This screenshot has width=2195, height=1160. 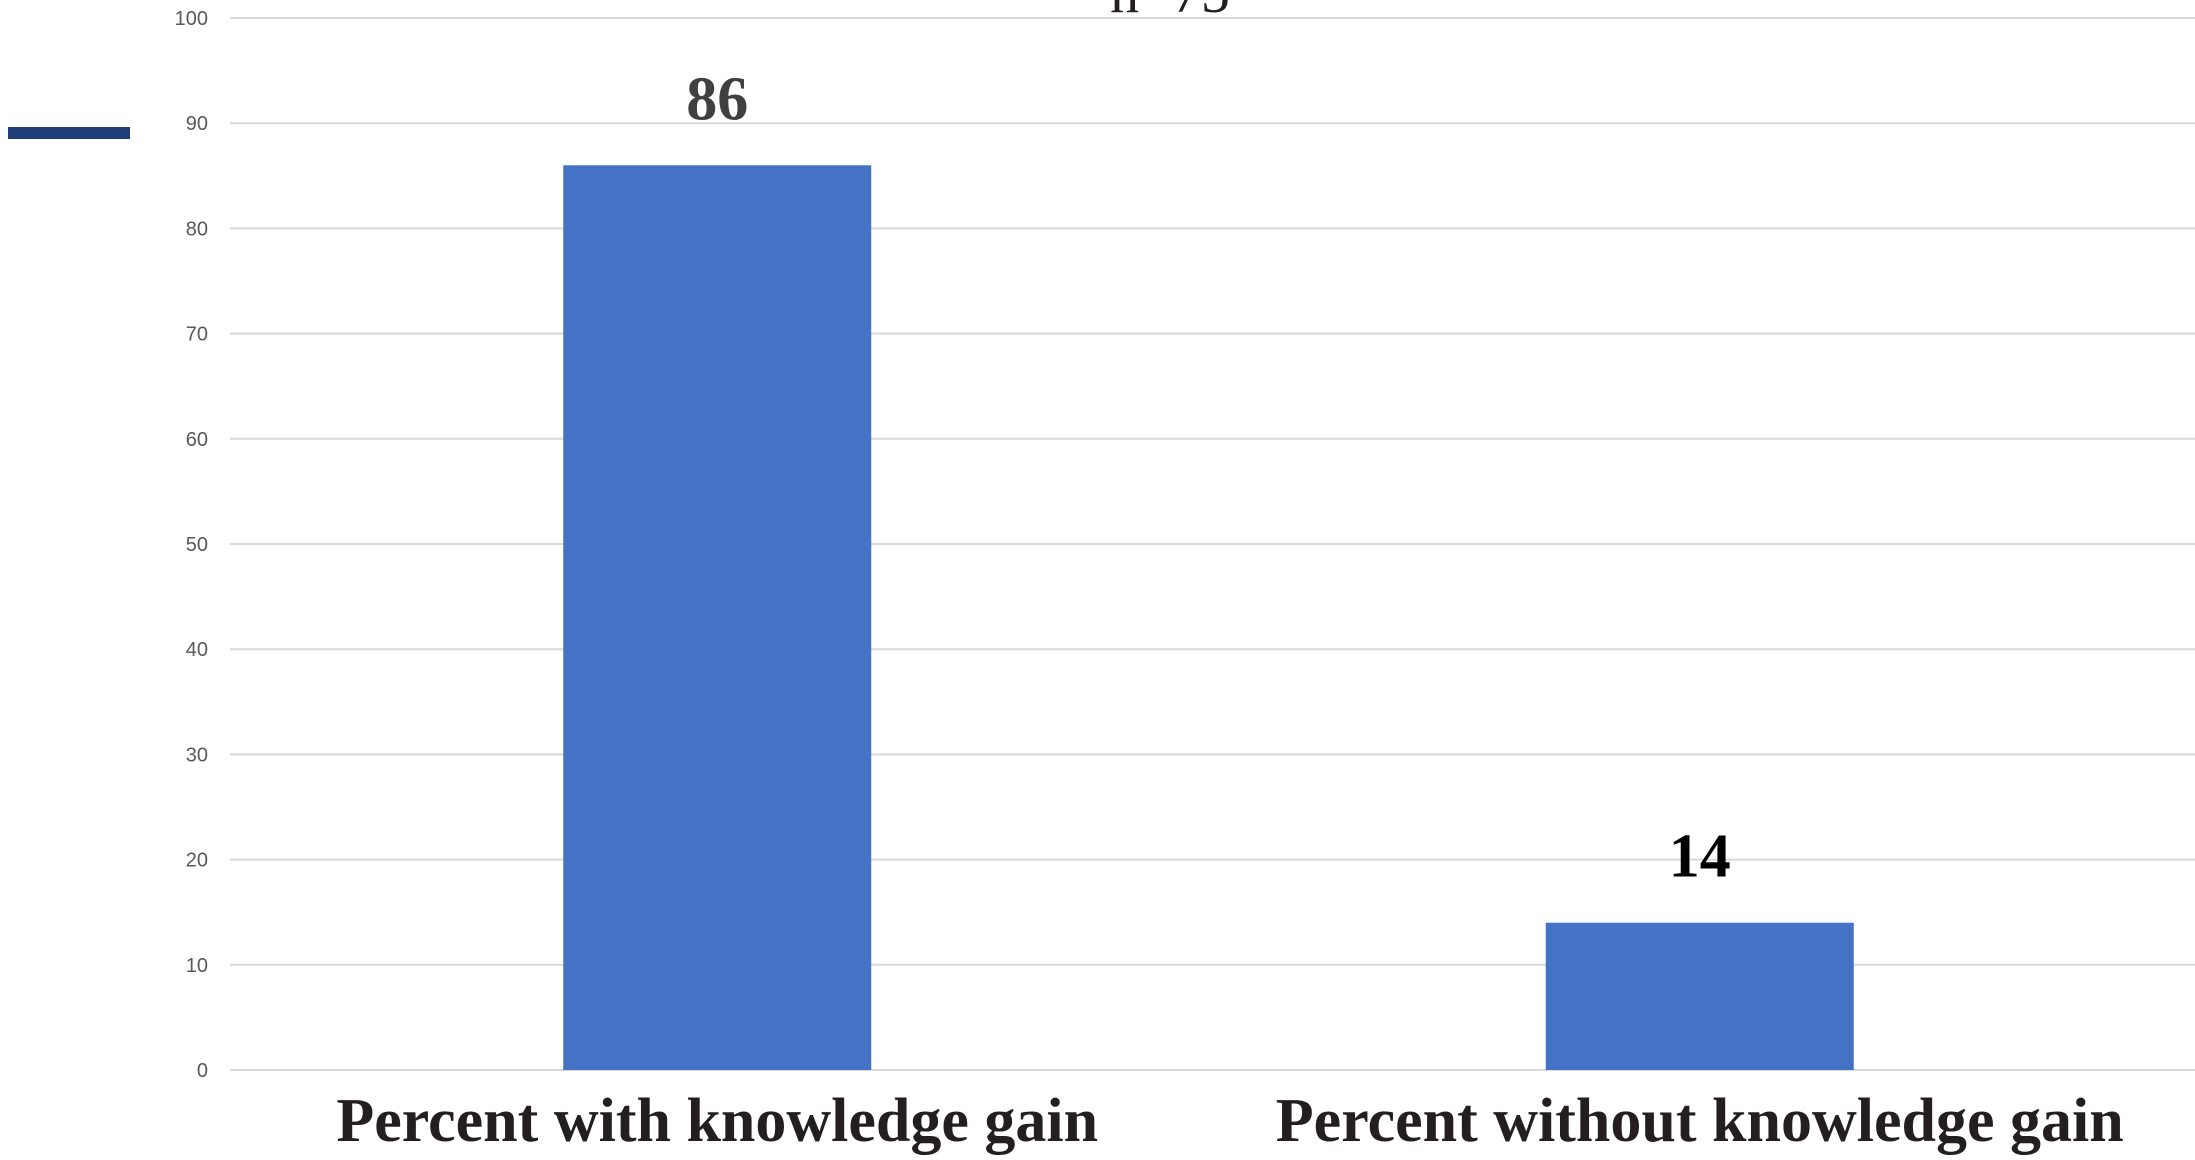 What do you see at coordinates (197, 545) in the screenshot?
I see `y-tick-label: 50` at bounding box center [197, 545].